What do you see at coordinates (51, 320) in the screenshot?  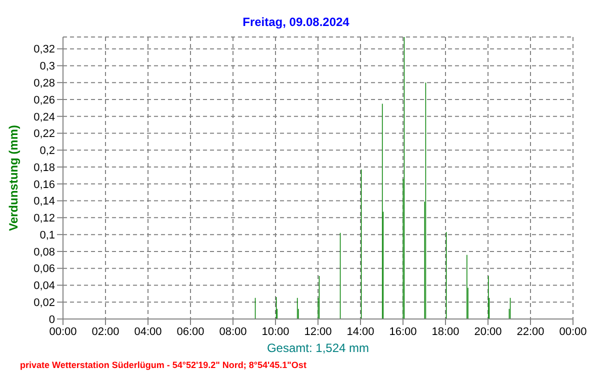 I see `y-tick-label: 0` at bounding box center [51, 320].